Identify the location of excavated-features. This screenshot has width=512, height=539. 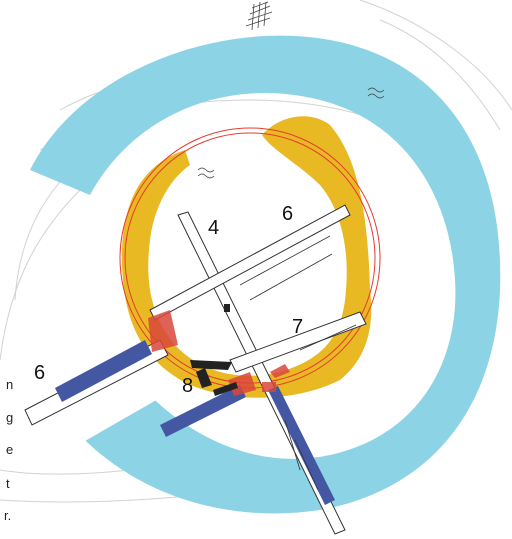
(219, 353).